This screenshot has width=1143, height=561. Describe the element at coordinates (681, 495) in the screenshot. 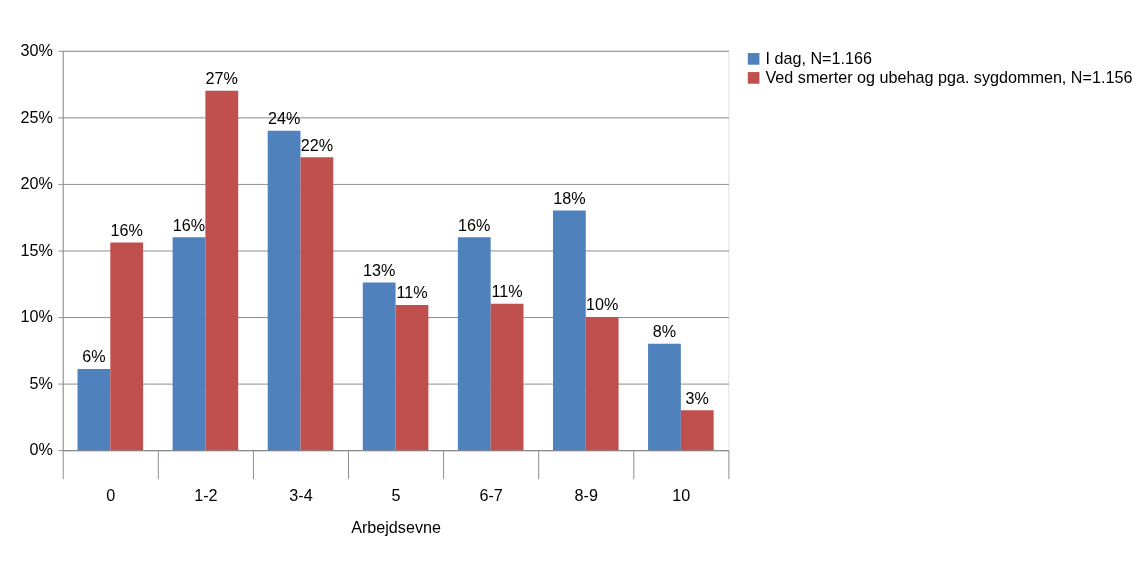

I see `x-tick-label: 10` at that location.